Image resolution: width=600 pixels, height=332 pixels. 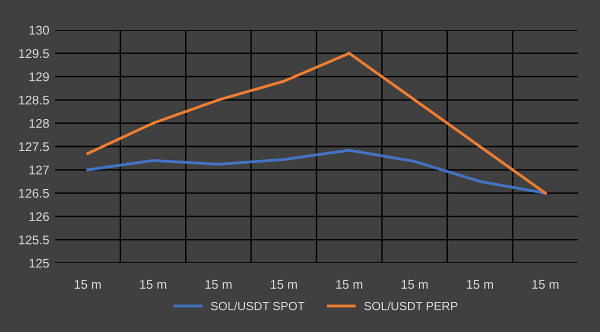 I want to click on y-tick-label: 127, so click(x=39, y=170).